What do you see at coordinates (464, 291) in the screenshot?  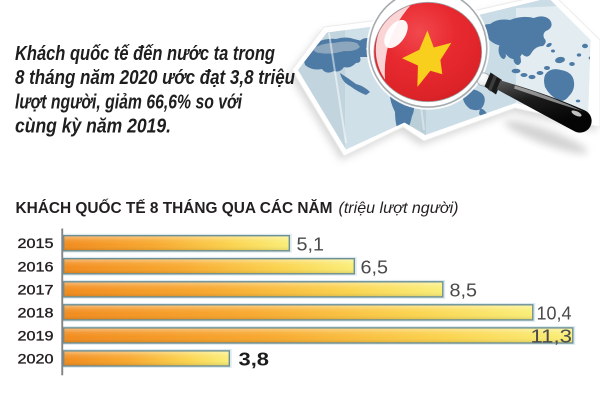 I see `svg-text: 8,5` at bounding box center [464, 291].